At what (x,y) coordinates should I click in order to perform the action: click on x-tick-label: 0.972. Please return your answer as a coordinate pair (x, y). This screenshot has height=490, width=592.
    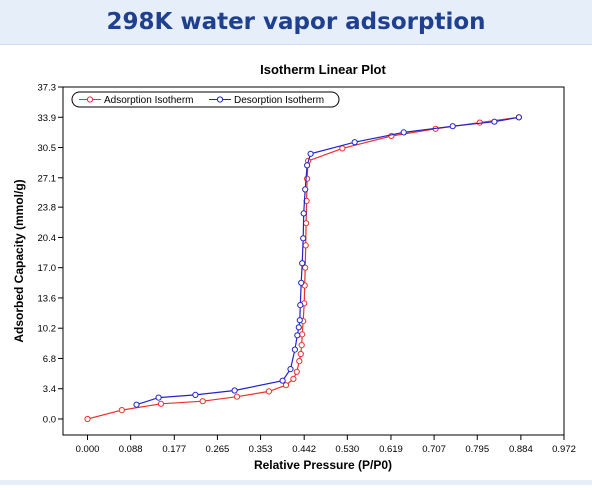
    Looking at the image, I should click on (564, 449).